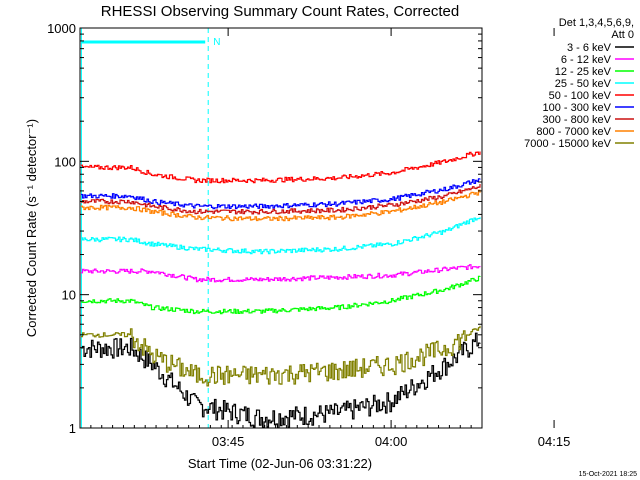 This screenshot has height=480, width=640. What do you see at coordinates (580, 96) in the screenshot?
I see `legend-label-4: 50 - 100 keV` at bounding box center [580, 96].